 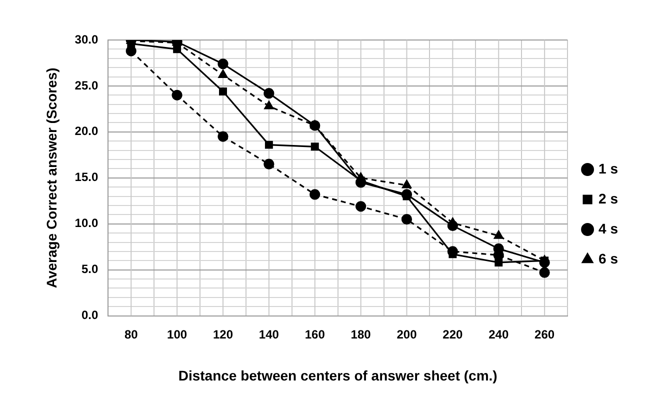 What do you see at coordinates (269, 334) in the screenshot?
I see `x-tick-label: 140` at bounding box center [269, 334].